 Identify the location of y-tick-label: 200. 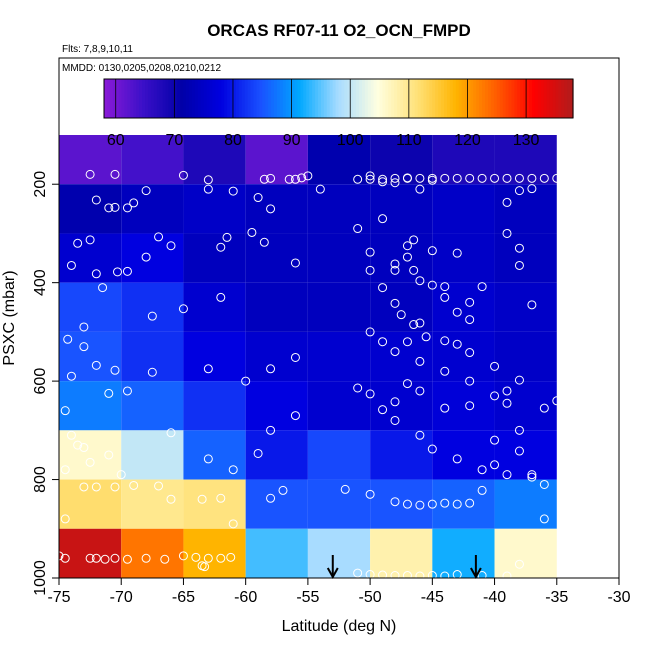
(40, 184).